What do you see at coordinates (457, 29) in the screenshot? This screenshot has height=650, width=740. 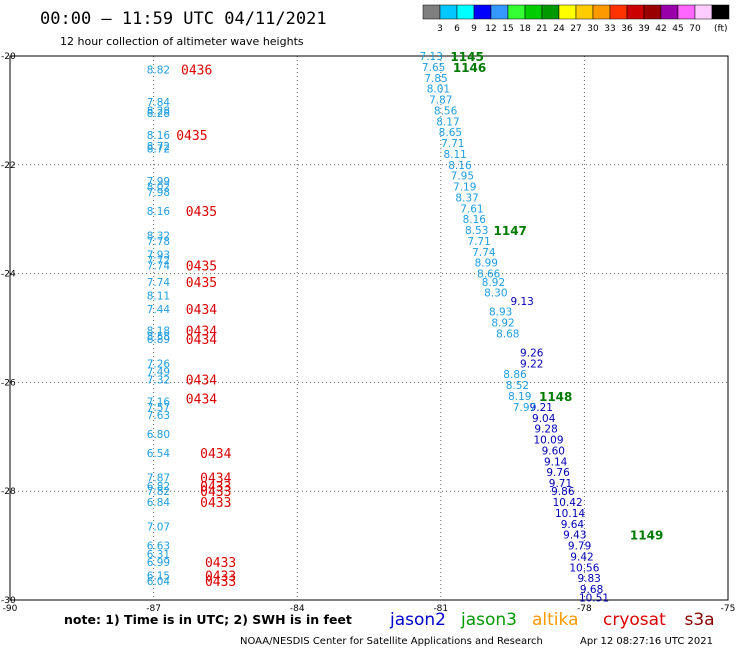 I see `colorbar-label: 6` at bounding box center [457, 29].